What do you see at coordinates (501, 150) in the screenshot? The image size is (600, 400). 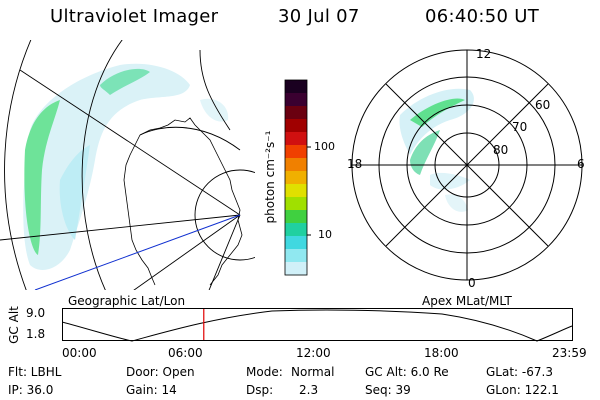 I see `mlat-label-80: 80` at bounding box center [501, 150].